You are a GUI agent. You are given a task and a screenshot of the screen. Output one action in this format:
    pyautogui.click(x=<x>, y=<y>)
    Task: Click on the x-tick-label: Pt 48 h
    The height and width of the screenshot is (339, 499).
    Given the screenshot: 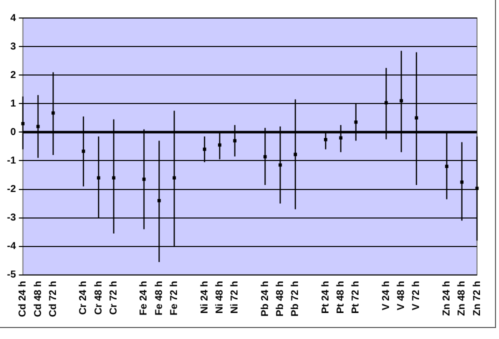 What is the action you would take?
    pyautogui.click(x=341, y=297)
    